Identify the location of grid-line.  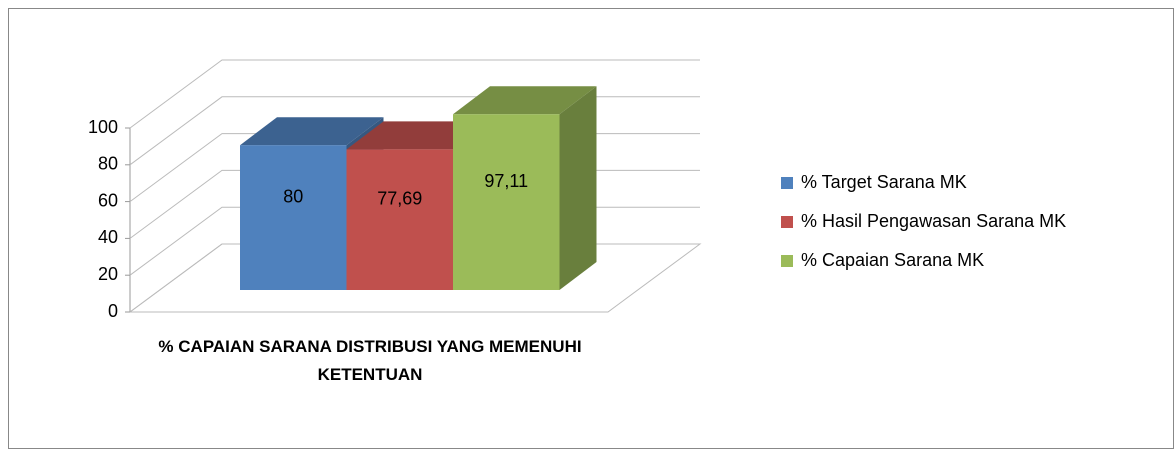
(414, 94).